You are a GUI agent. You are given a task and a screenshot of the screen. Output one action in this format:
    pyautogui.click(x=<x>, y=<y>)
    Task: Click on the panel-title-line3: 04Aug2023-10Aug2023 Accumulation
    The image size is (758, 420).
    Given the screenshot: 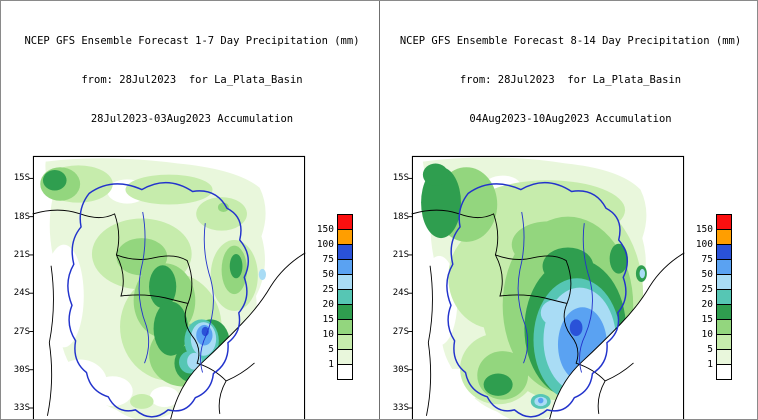 What is the action you would take?
    pyautogui.click(x=570, y=119)
    